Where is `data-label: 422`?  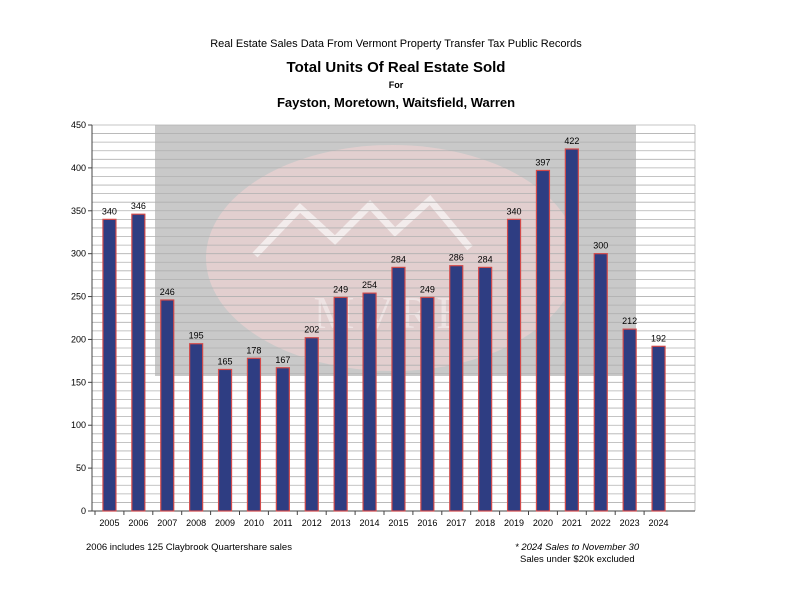 data-label: 422 is located at coordinates (571, 141).